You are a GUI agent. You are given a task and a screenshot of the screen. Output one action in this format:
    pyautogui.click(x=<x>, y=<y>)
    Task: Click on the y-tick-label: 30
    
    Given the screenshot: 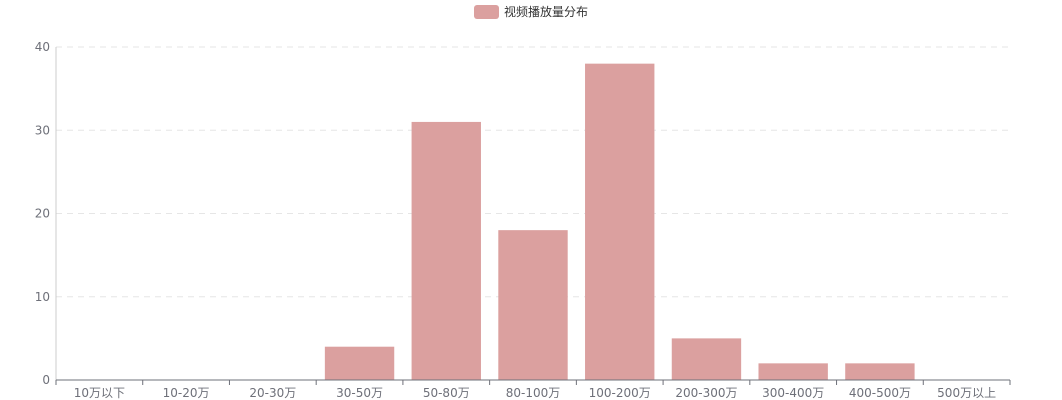 What is the action you would take?
    pyautogui.click(x=42, y=130)
    